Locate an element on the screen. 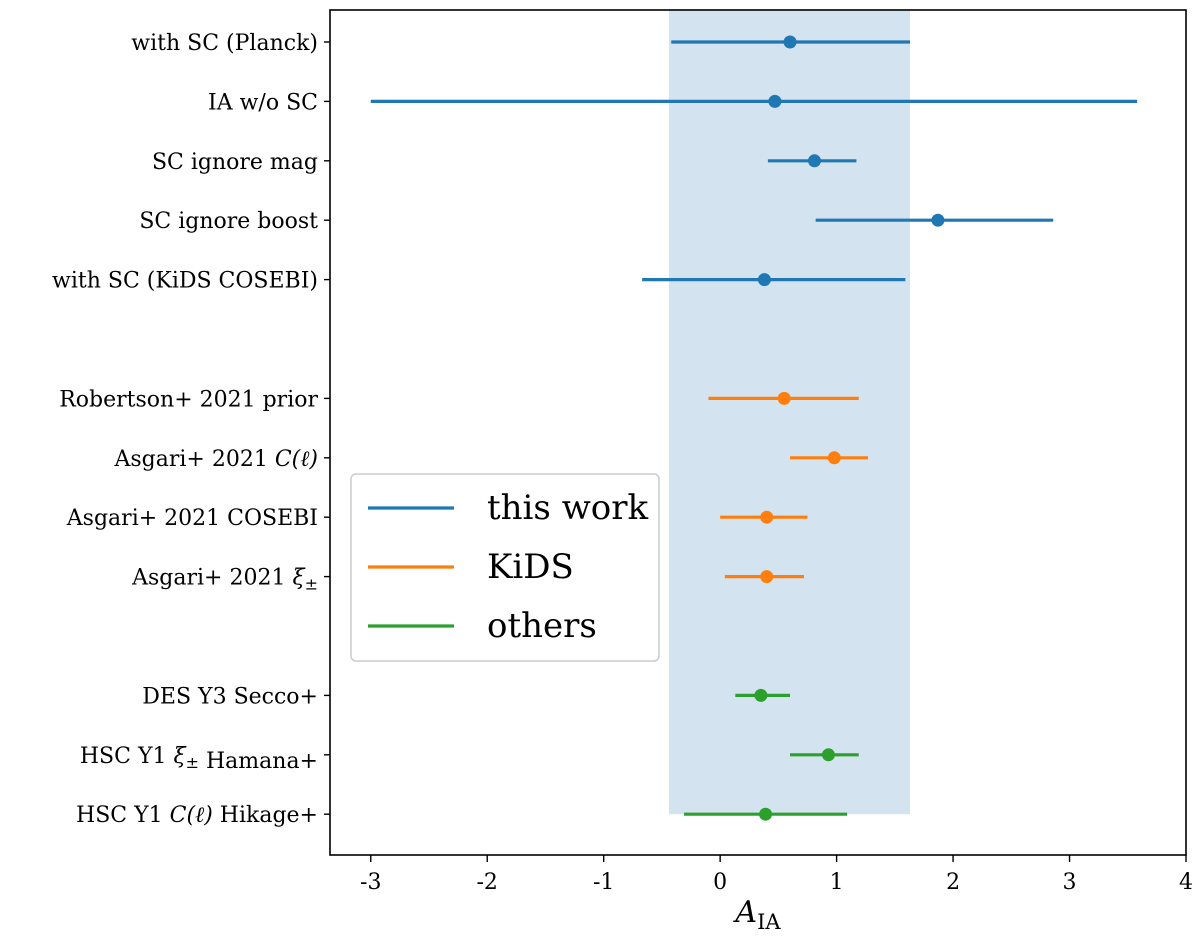 The height and width of the screenshot is (940, 1200). x-axis-label-main: A is located at coordinates (744, 912).